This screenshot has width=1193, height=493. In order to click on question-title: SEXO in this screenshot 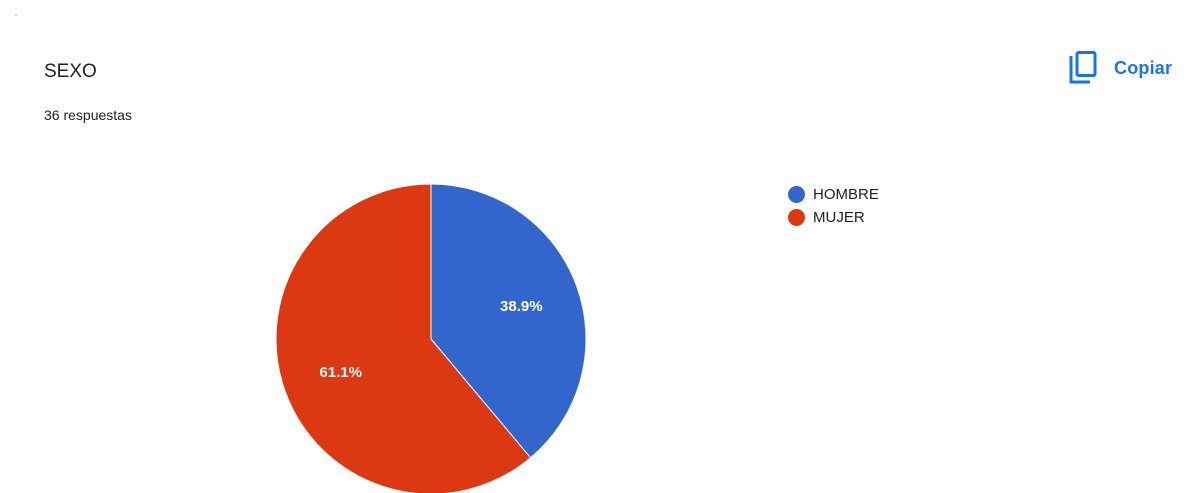, I will do `click(70, 71)`.